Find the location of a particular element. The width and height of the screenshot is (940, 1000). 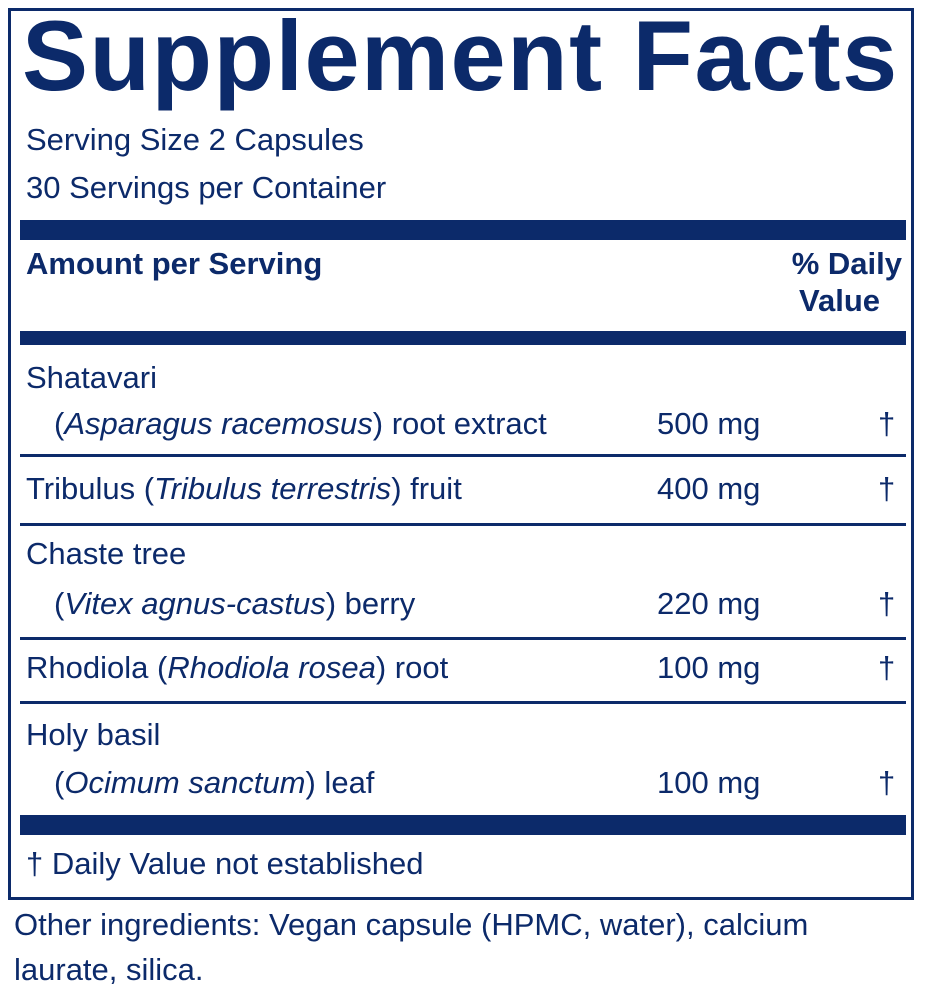

footnote: † Daily Value not established is located at coordinates (225, 863).